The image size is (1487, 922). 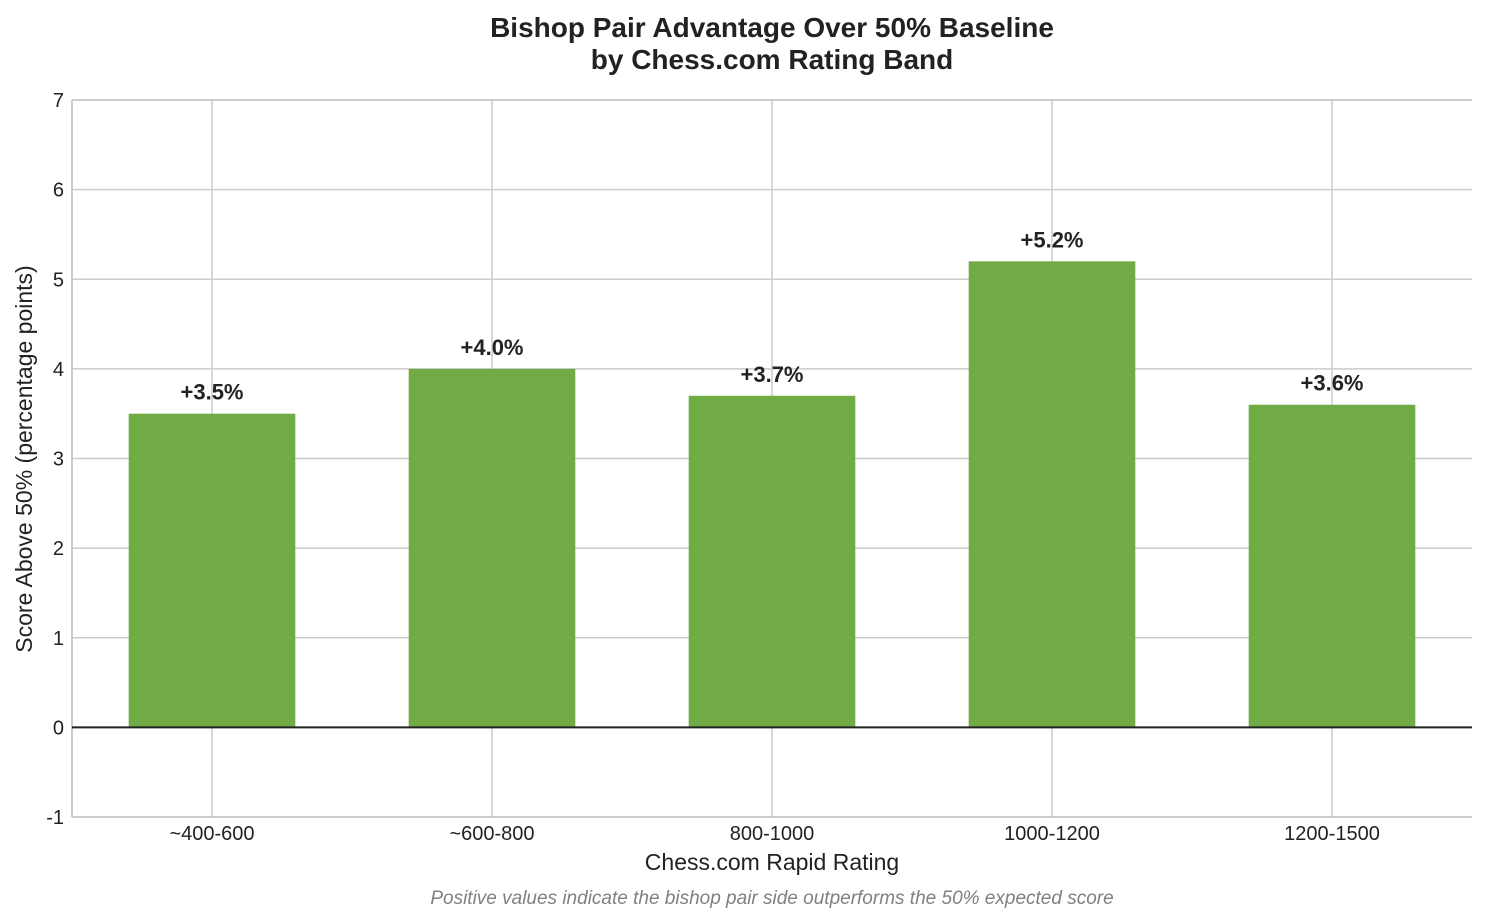 What do you see at coordinates (772, 862) in the screenshot?
I see `x-axis-label: Chess.com Rapid Rating` at bounding box center [772, 862].